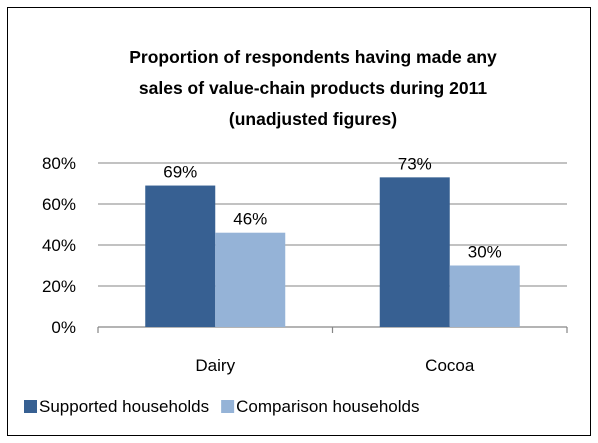  I want to click on chart-title-line-3: (unadjusted figures), so click(313, 119).